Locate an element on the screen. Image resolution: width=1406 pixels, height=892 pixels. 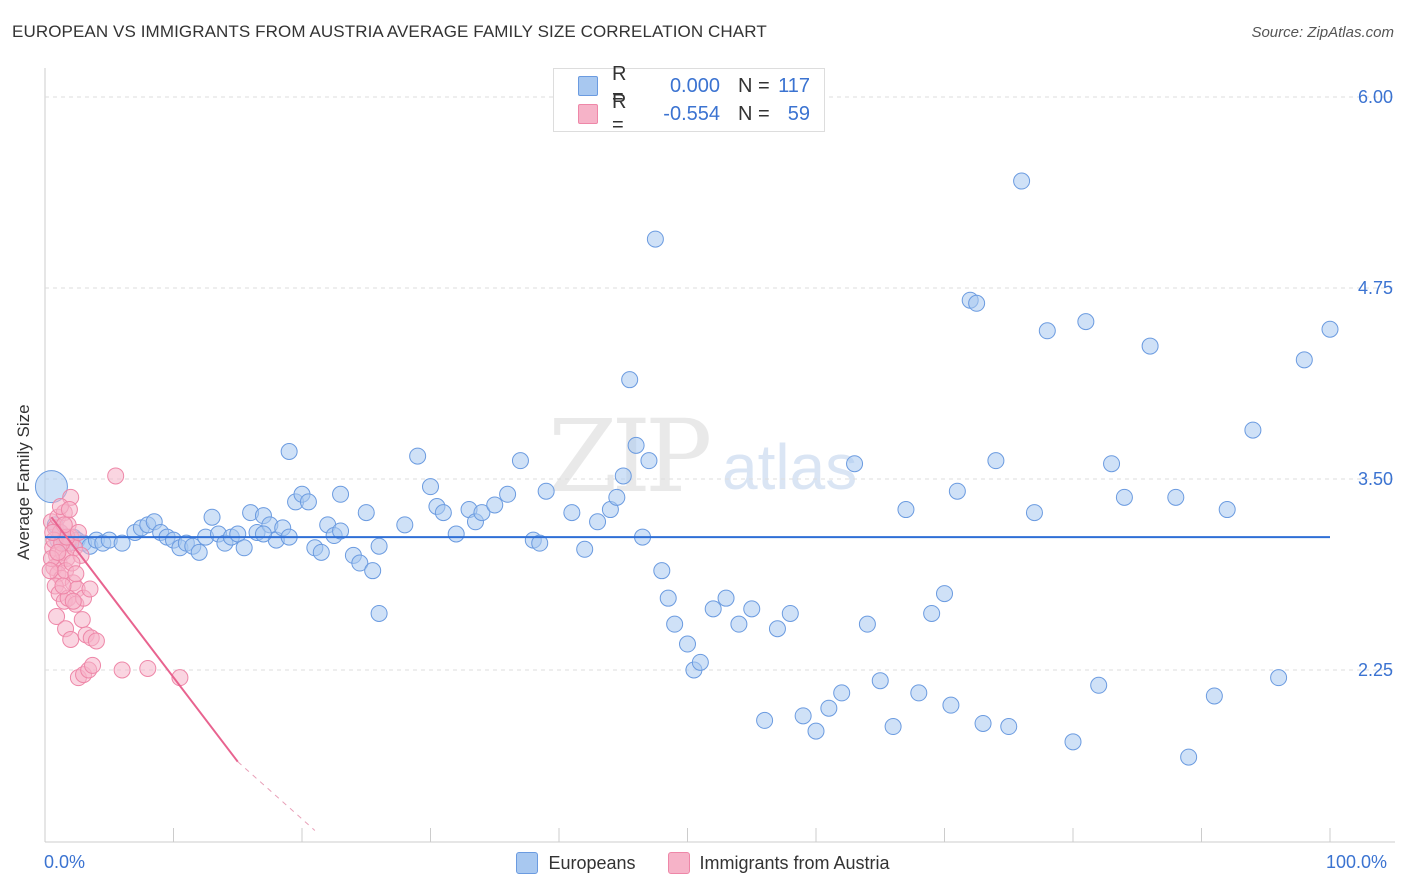
legend-r-label: R = is located at coordinates (619, 85).